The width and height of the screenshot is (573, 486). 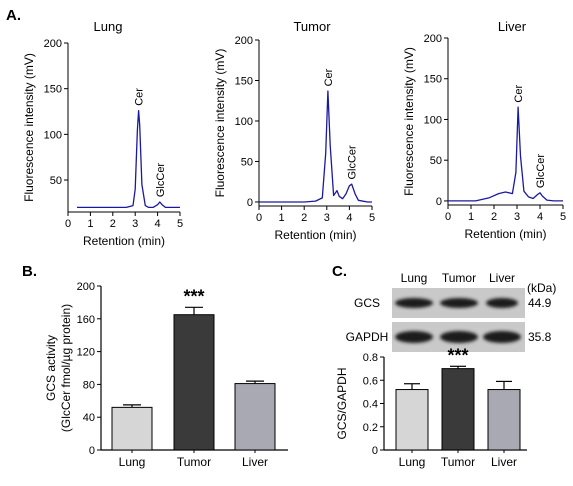 I want to click on y-axis-title: GCS/GAPDH, so click(x=342, y=403).